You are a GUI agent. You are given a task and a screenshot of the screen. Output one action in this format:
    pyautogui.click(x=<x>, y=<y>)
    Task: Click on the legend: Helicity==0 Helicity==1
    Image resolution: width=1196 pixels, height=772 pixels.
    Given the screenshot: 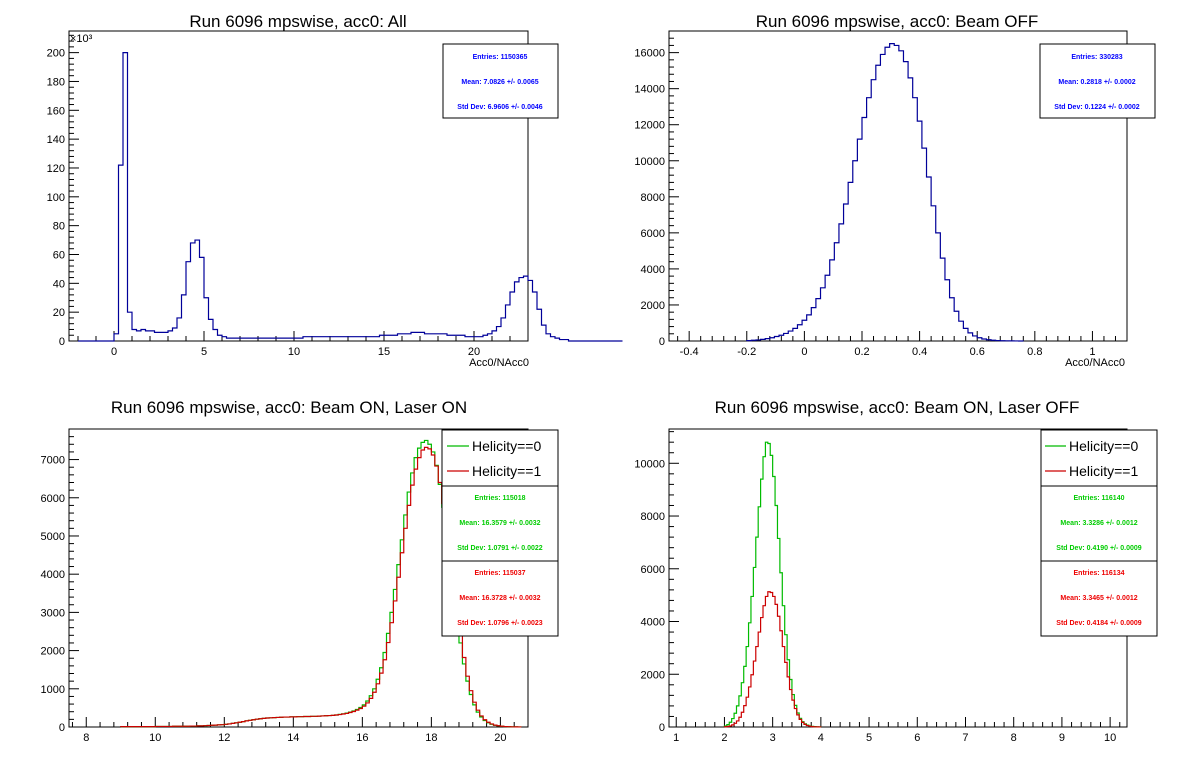 What is the action you would take?
    pyautogui.click(x=500, y=458)
    